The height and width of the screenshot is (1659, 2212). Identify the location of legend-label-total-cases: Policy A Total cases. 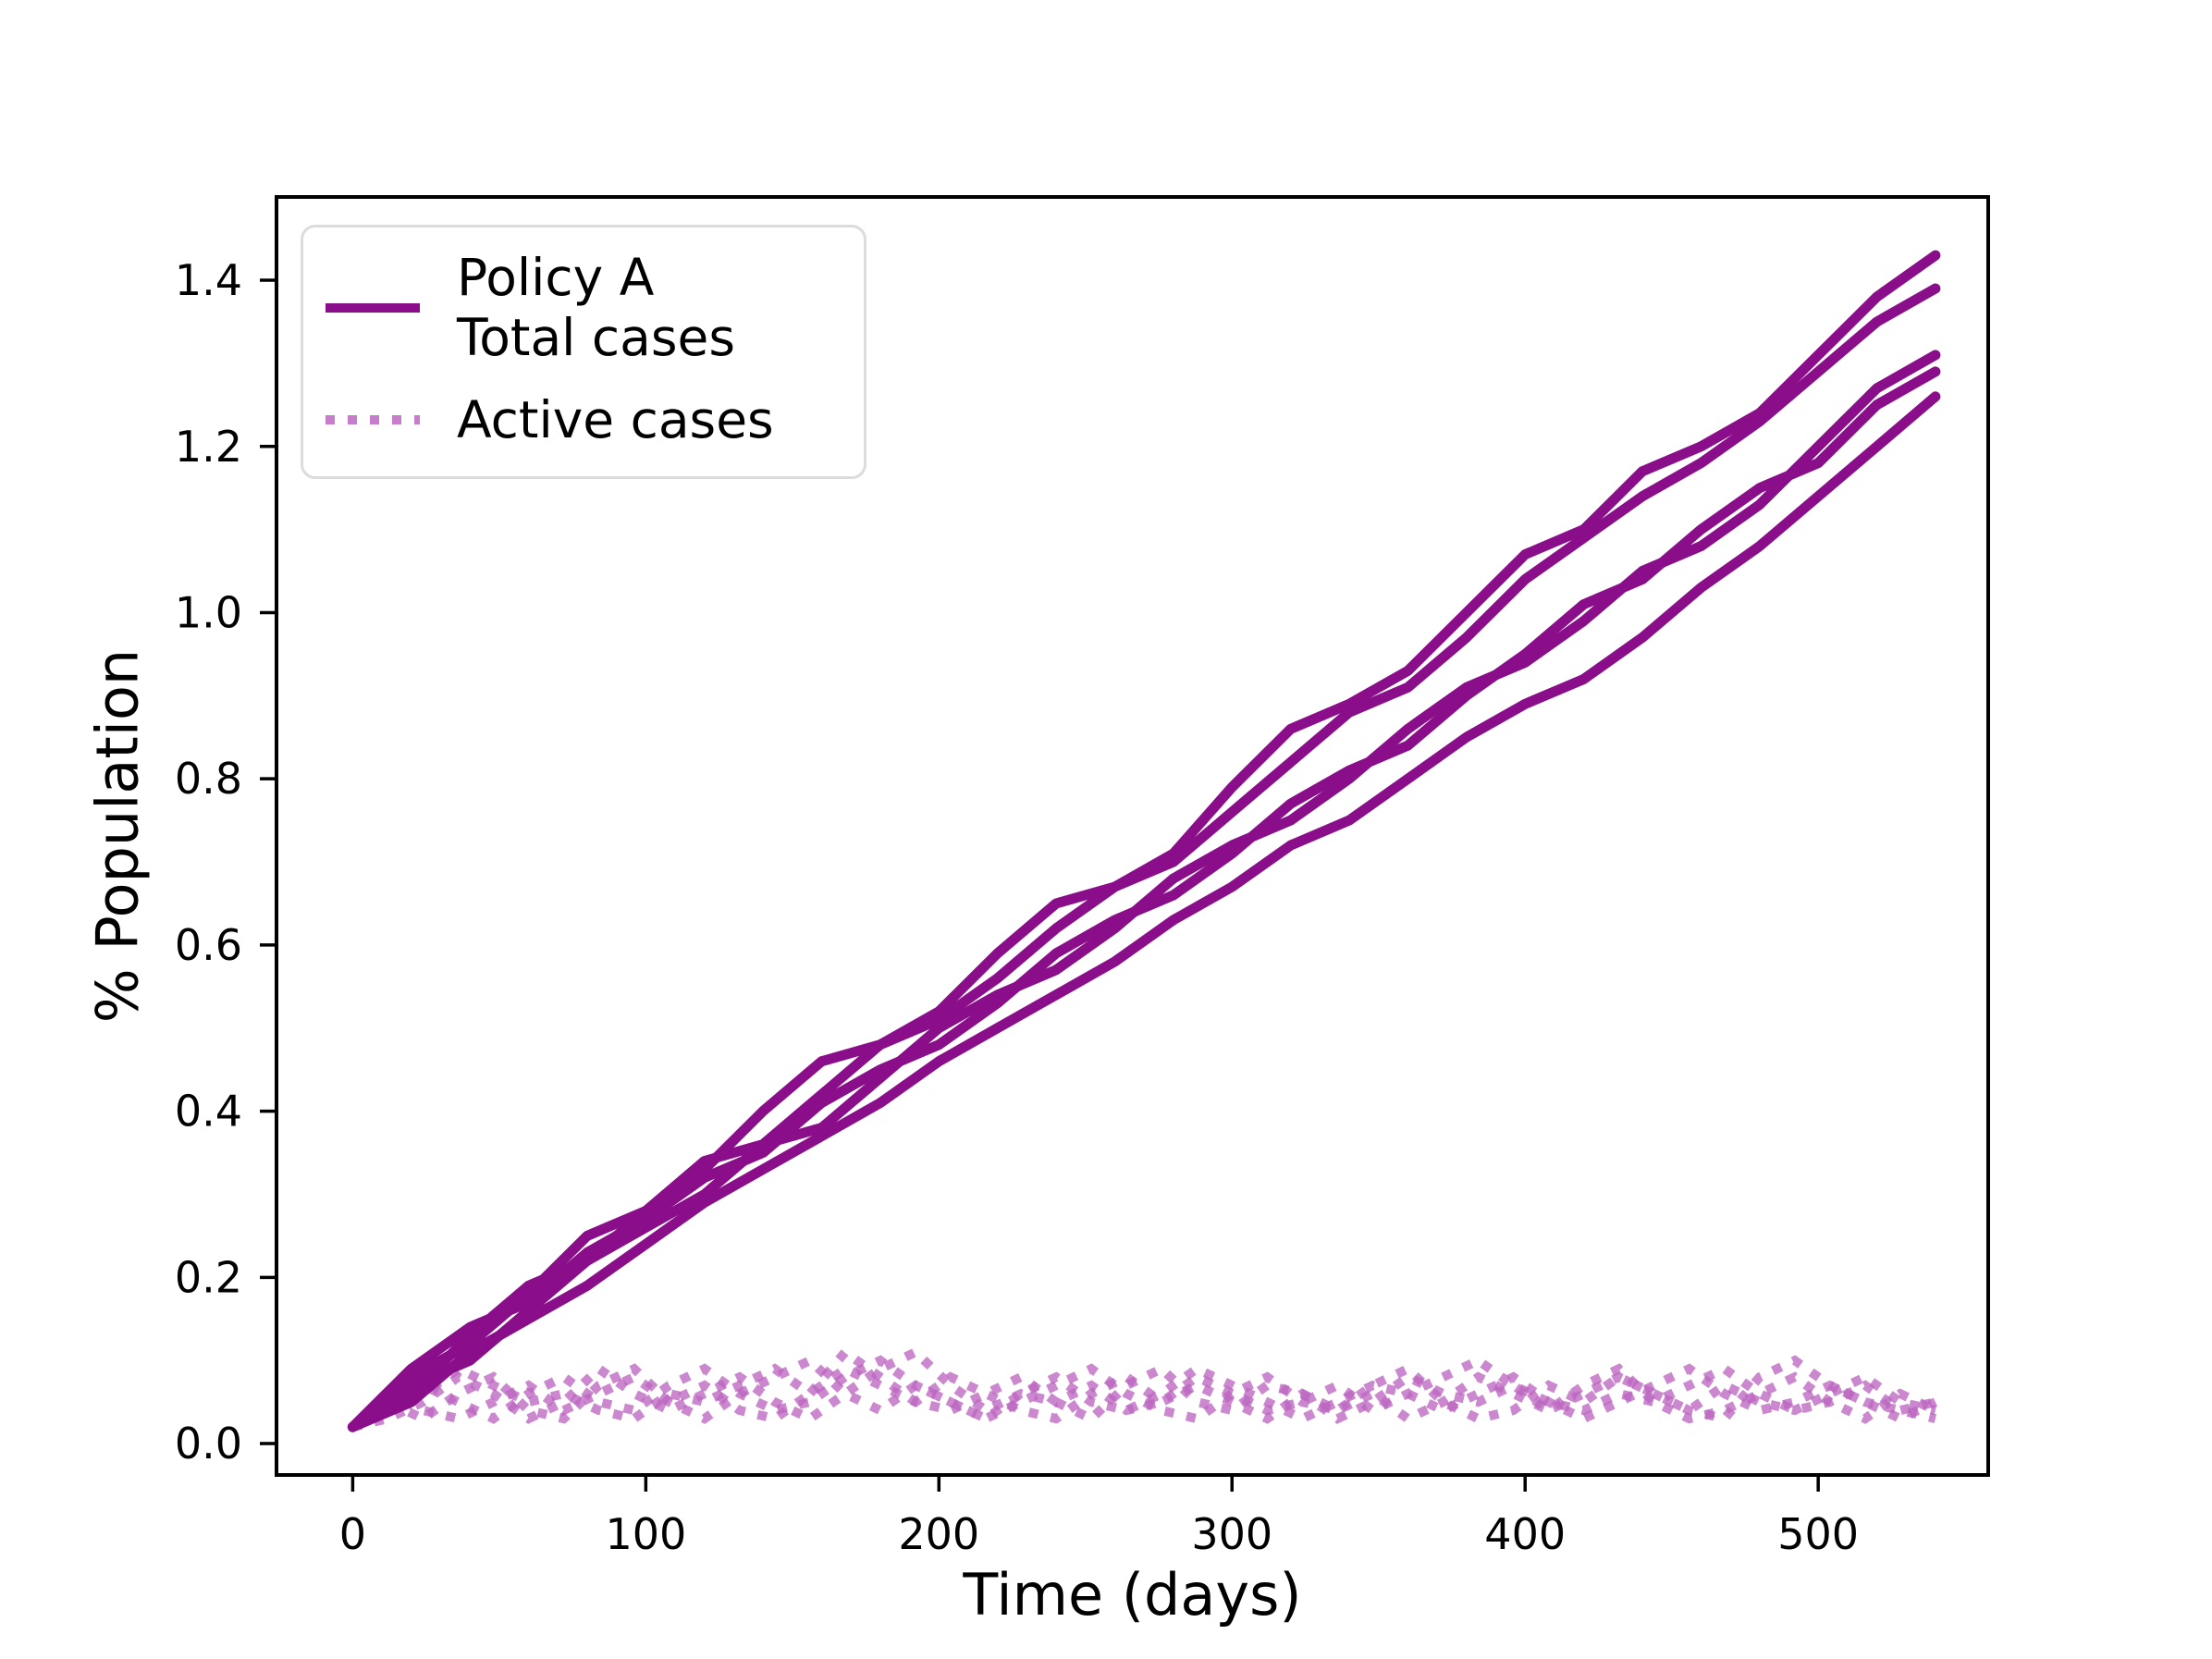
(596, 308).